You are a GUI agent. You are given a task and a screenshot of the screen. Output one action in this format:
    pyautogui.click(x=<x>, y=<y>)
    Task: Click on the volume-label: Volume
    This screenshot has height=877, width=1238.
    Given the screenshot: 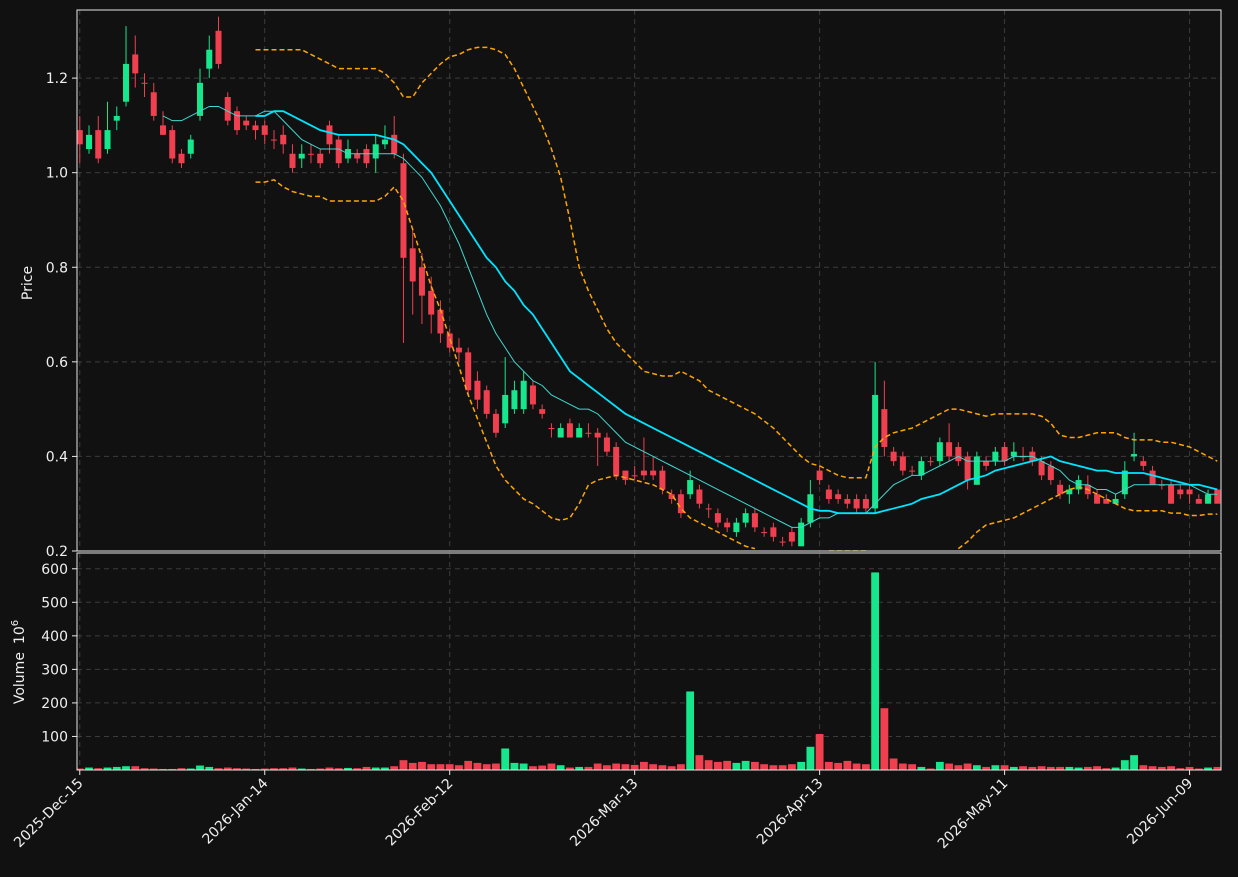 What is the action you would take?
    pyautogui.click(x=20, y=678)
    